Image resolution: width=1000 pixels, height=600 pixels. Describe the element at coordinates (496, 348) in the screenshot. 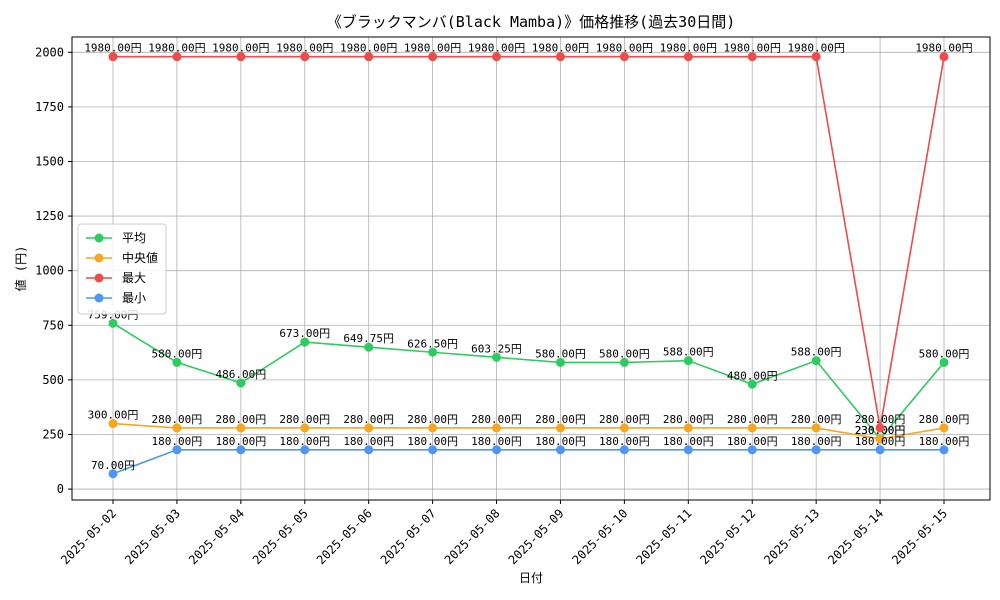

I see `data-label: 603.25円` at that location.